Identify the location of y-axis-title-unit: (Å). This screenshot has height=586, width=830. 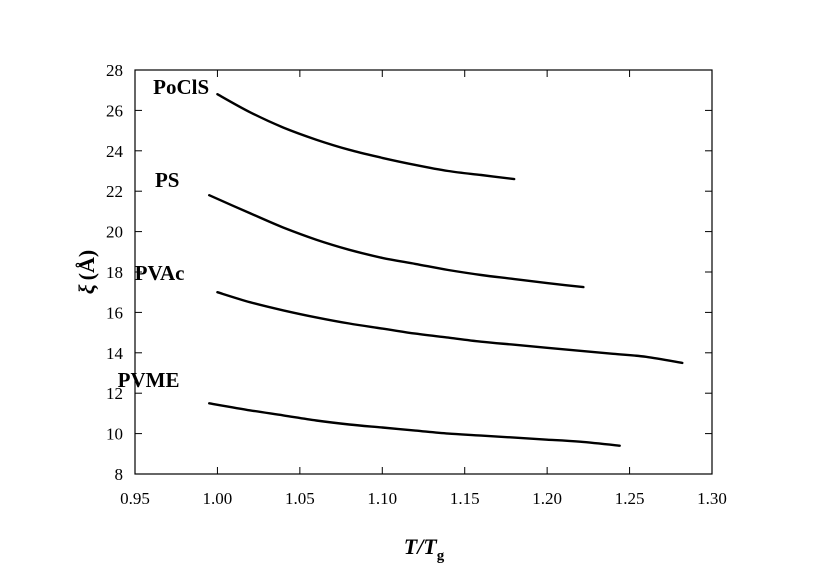
(86, 265).